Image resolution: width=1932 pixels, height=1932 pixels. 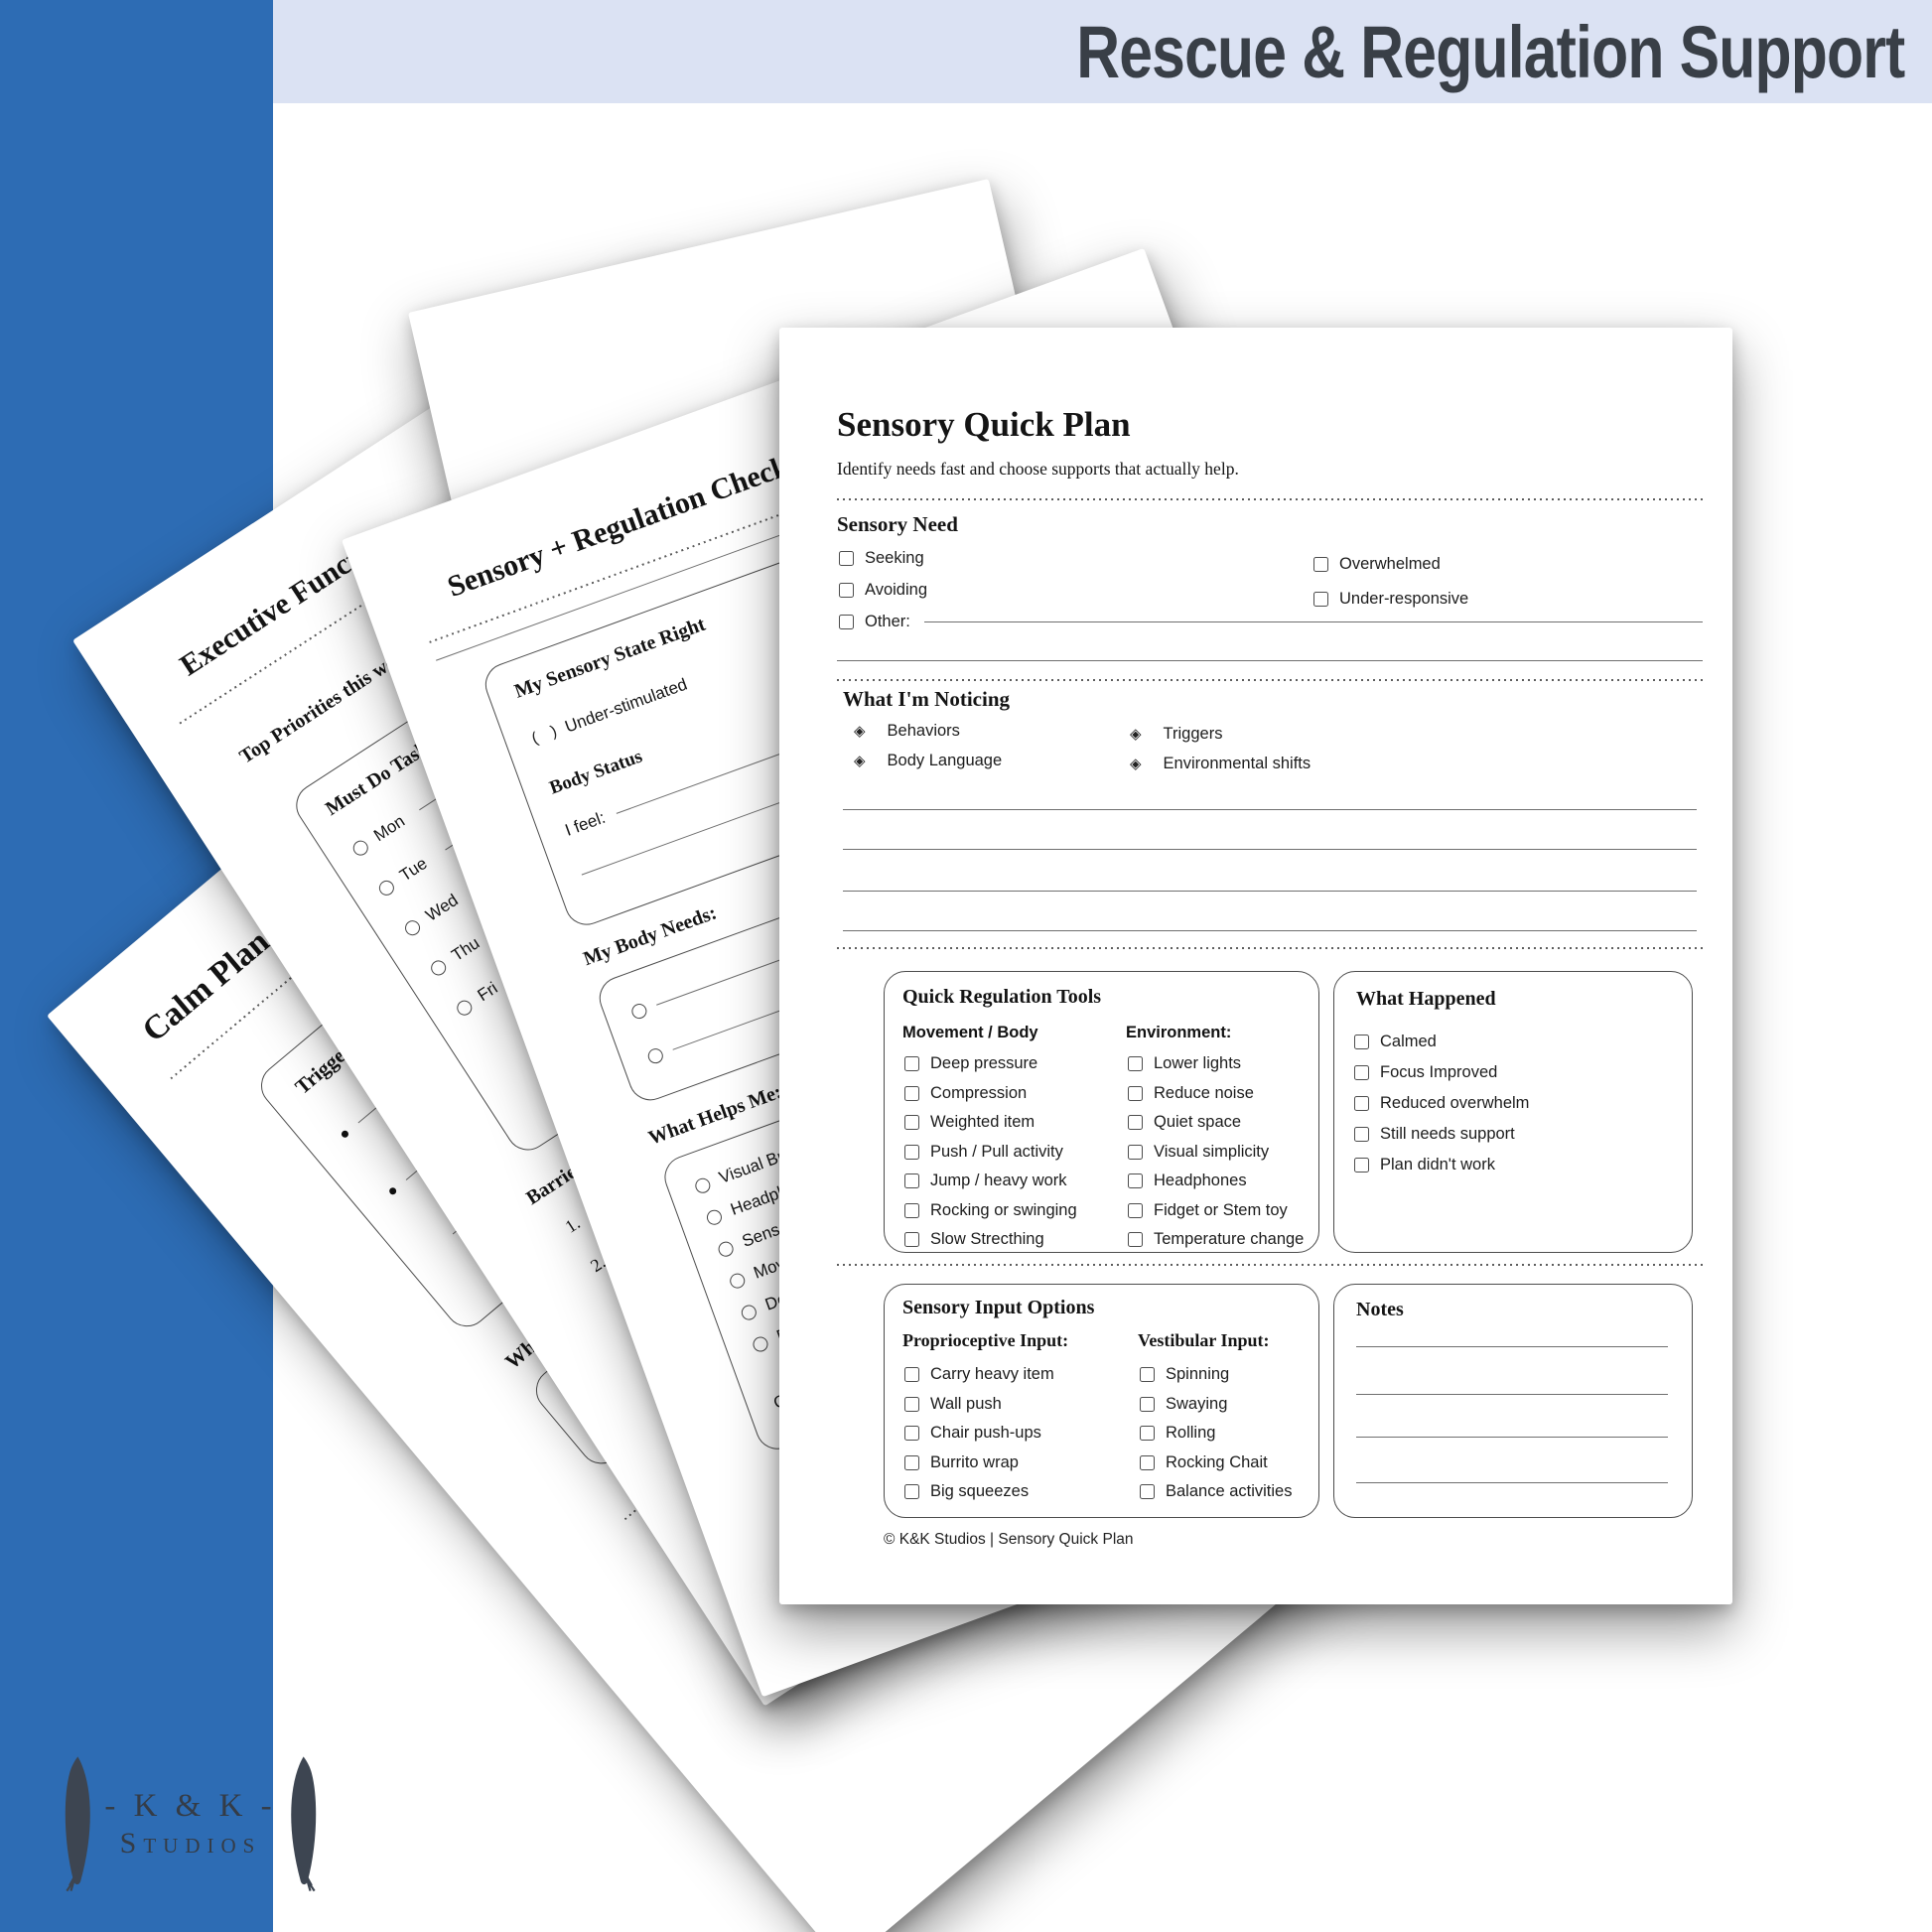 What do you see at coordinates (888, 622) in the screenshot?
I see `checkbox-label: Other:` at bounding box center [888, 622].